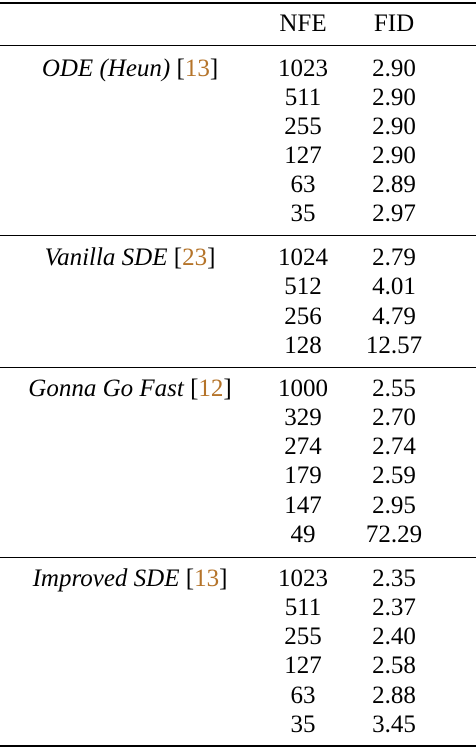 This screenshot has width=476, height=750. I want to click on fid-cell: 2.97, so click(394, 213).